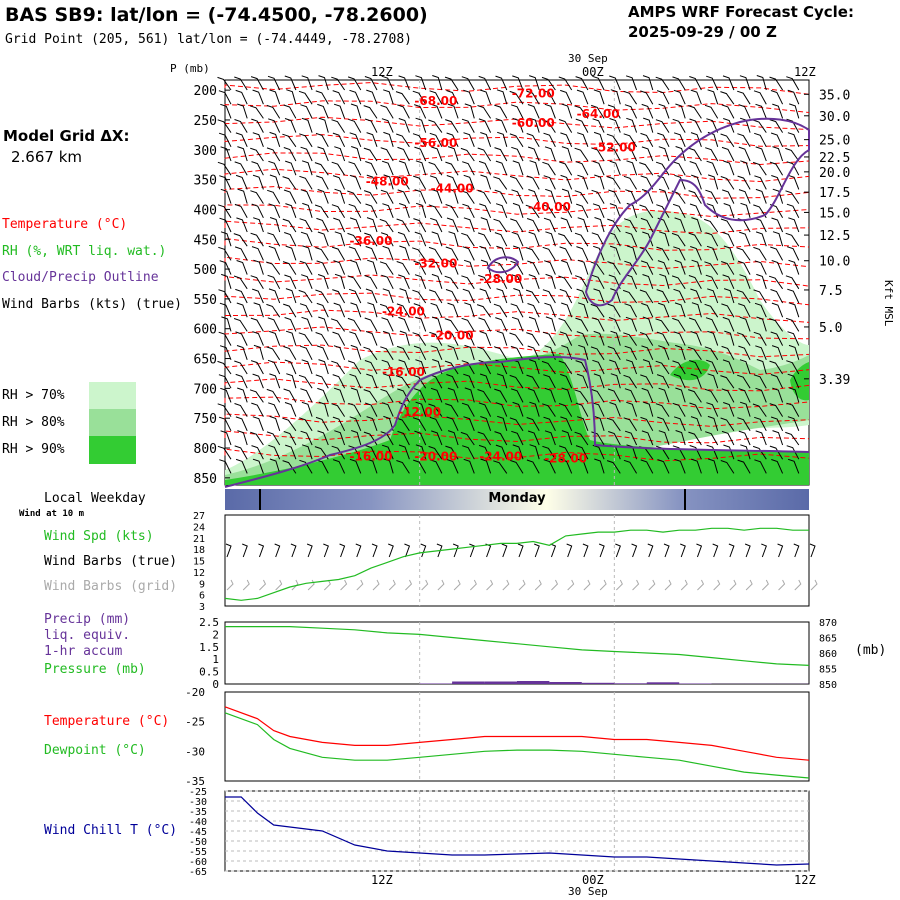 The image size is (900, 900). Describe the element at coordinates (690, 370) in the screenshot. I see `rh90-patch-a` at that location.